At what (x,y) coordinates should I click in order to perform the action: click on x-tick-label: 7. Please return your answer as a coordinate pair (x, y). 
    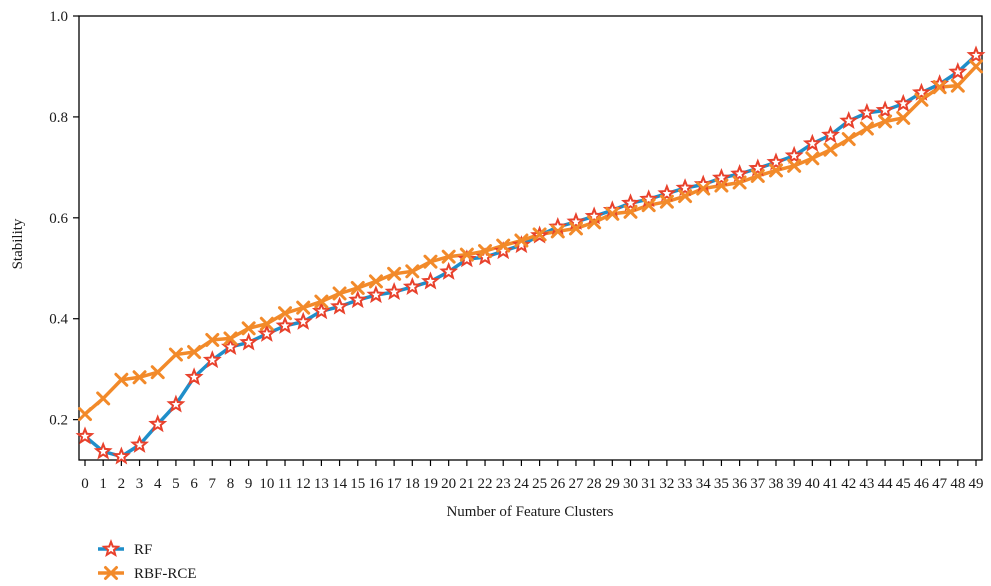
    Looking at the image, I should click on (213, 484).